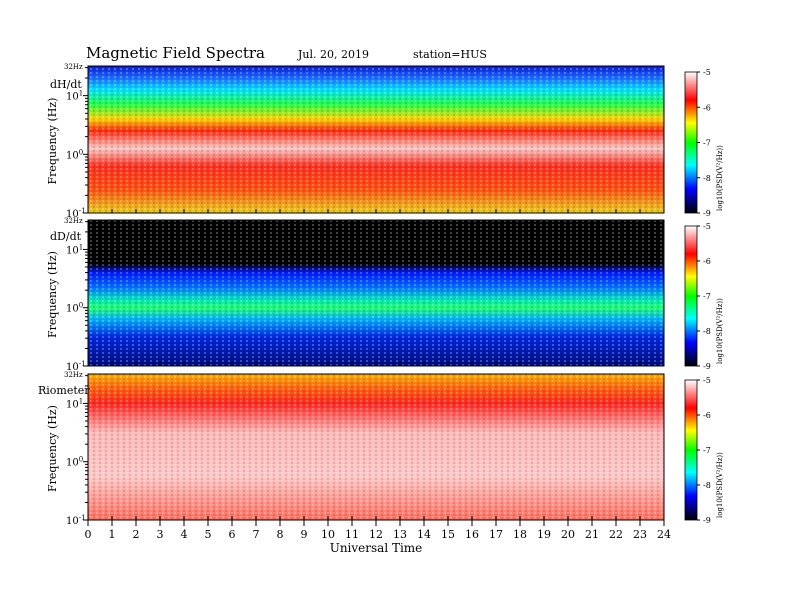 The image size is (792, 612). I want to click on panel-label: dD/dt, so click(66, 236).